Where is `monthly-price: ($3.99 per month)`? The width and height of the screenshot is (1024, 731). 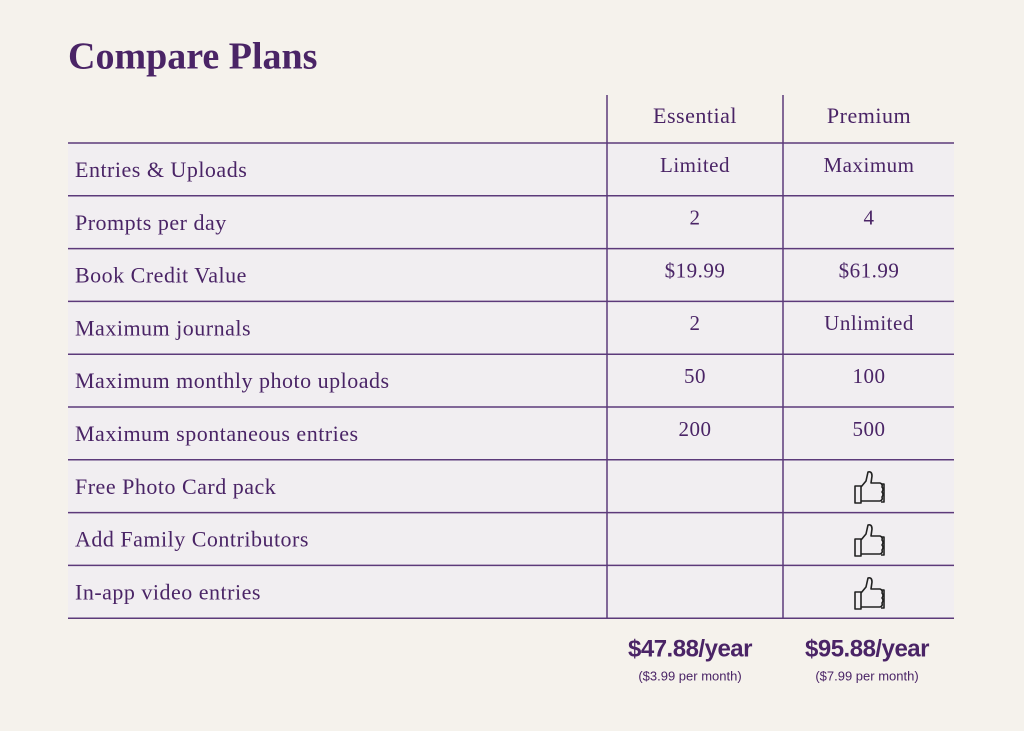
monthly-price: ($3.99 per month) is located at coordinates (689, 675).